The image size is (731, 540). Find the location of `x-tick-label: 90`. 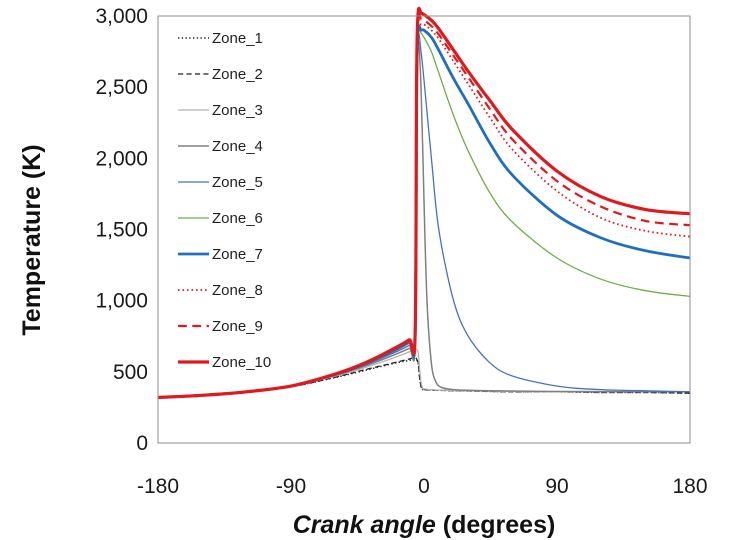

x-tick-label: 90 is located at coordinates (556, 486).